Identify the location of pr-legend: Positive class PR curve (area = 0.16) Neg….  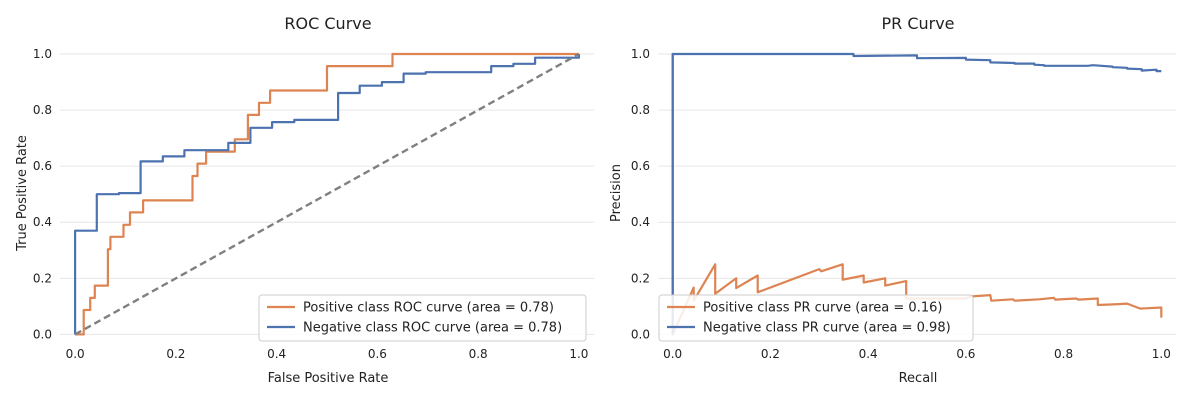
(816, 318).